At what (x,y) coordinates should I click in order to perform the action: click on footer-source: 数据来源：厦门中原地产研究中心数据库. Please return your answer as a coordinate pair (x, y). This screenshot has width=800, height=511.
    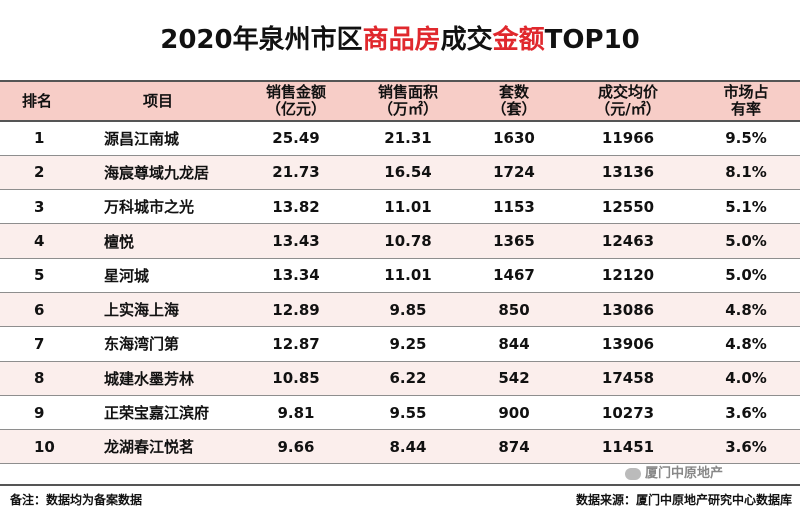
    Looking at the image, I should click on (683, 500).